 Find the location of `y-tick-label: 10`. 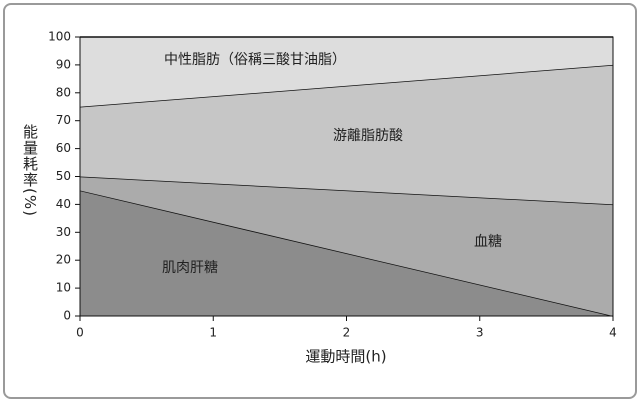

y-tick-label: 10 is located at coordinates (63, 288).